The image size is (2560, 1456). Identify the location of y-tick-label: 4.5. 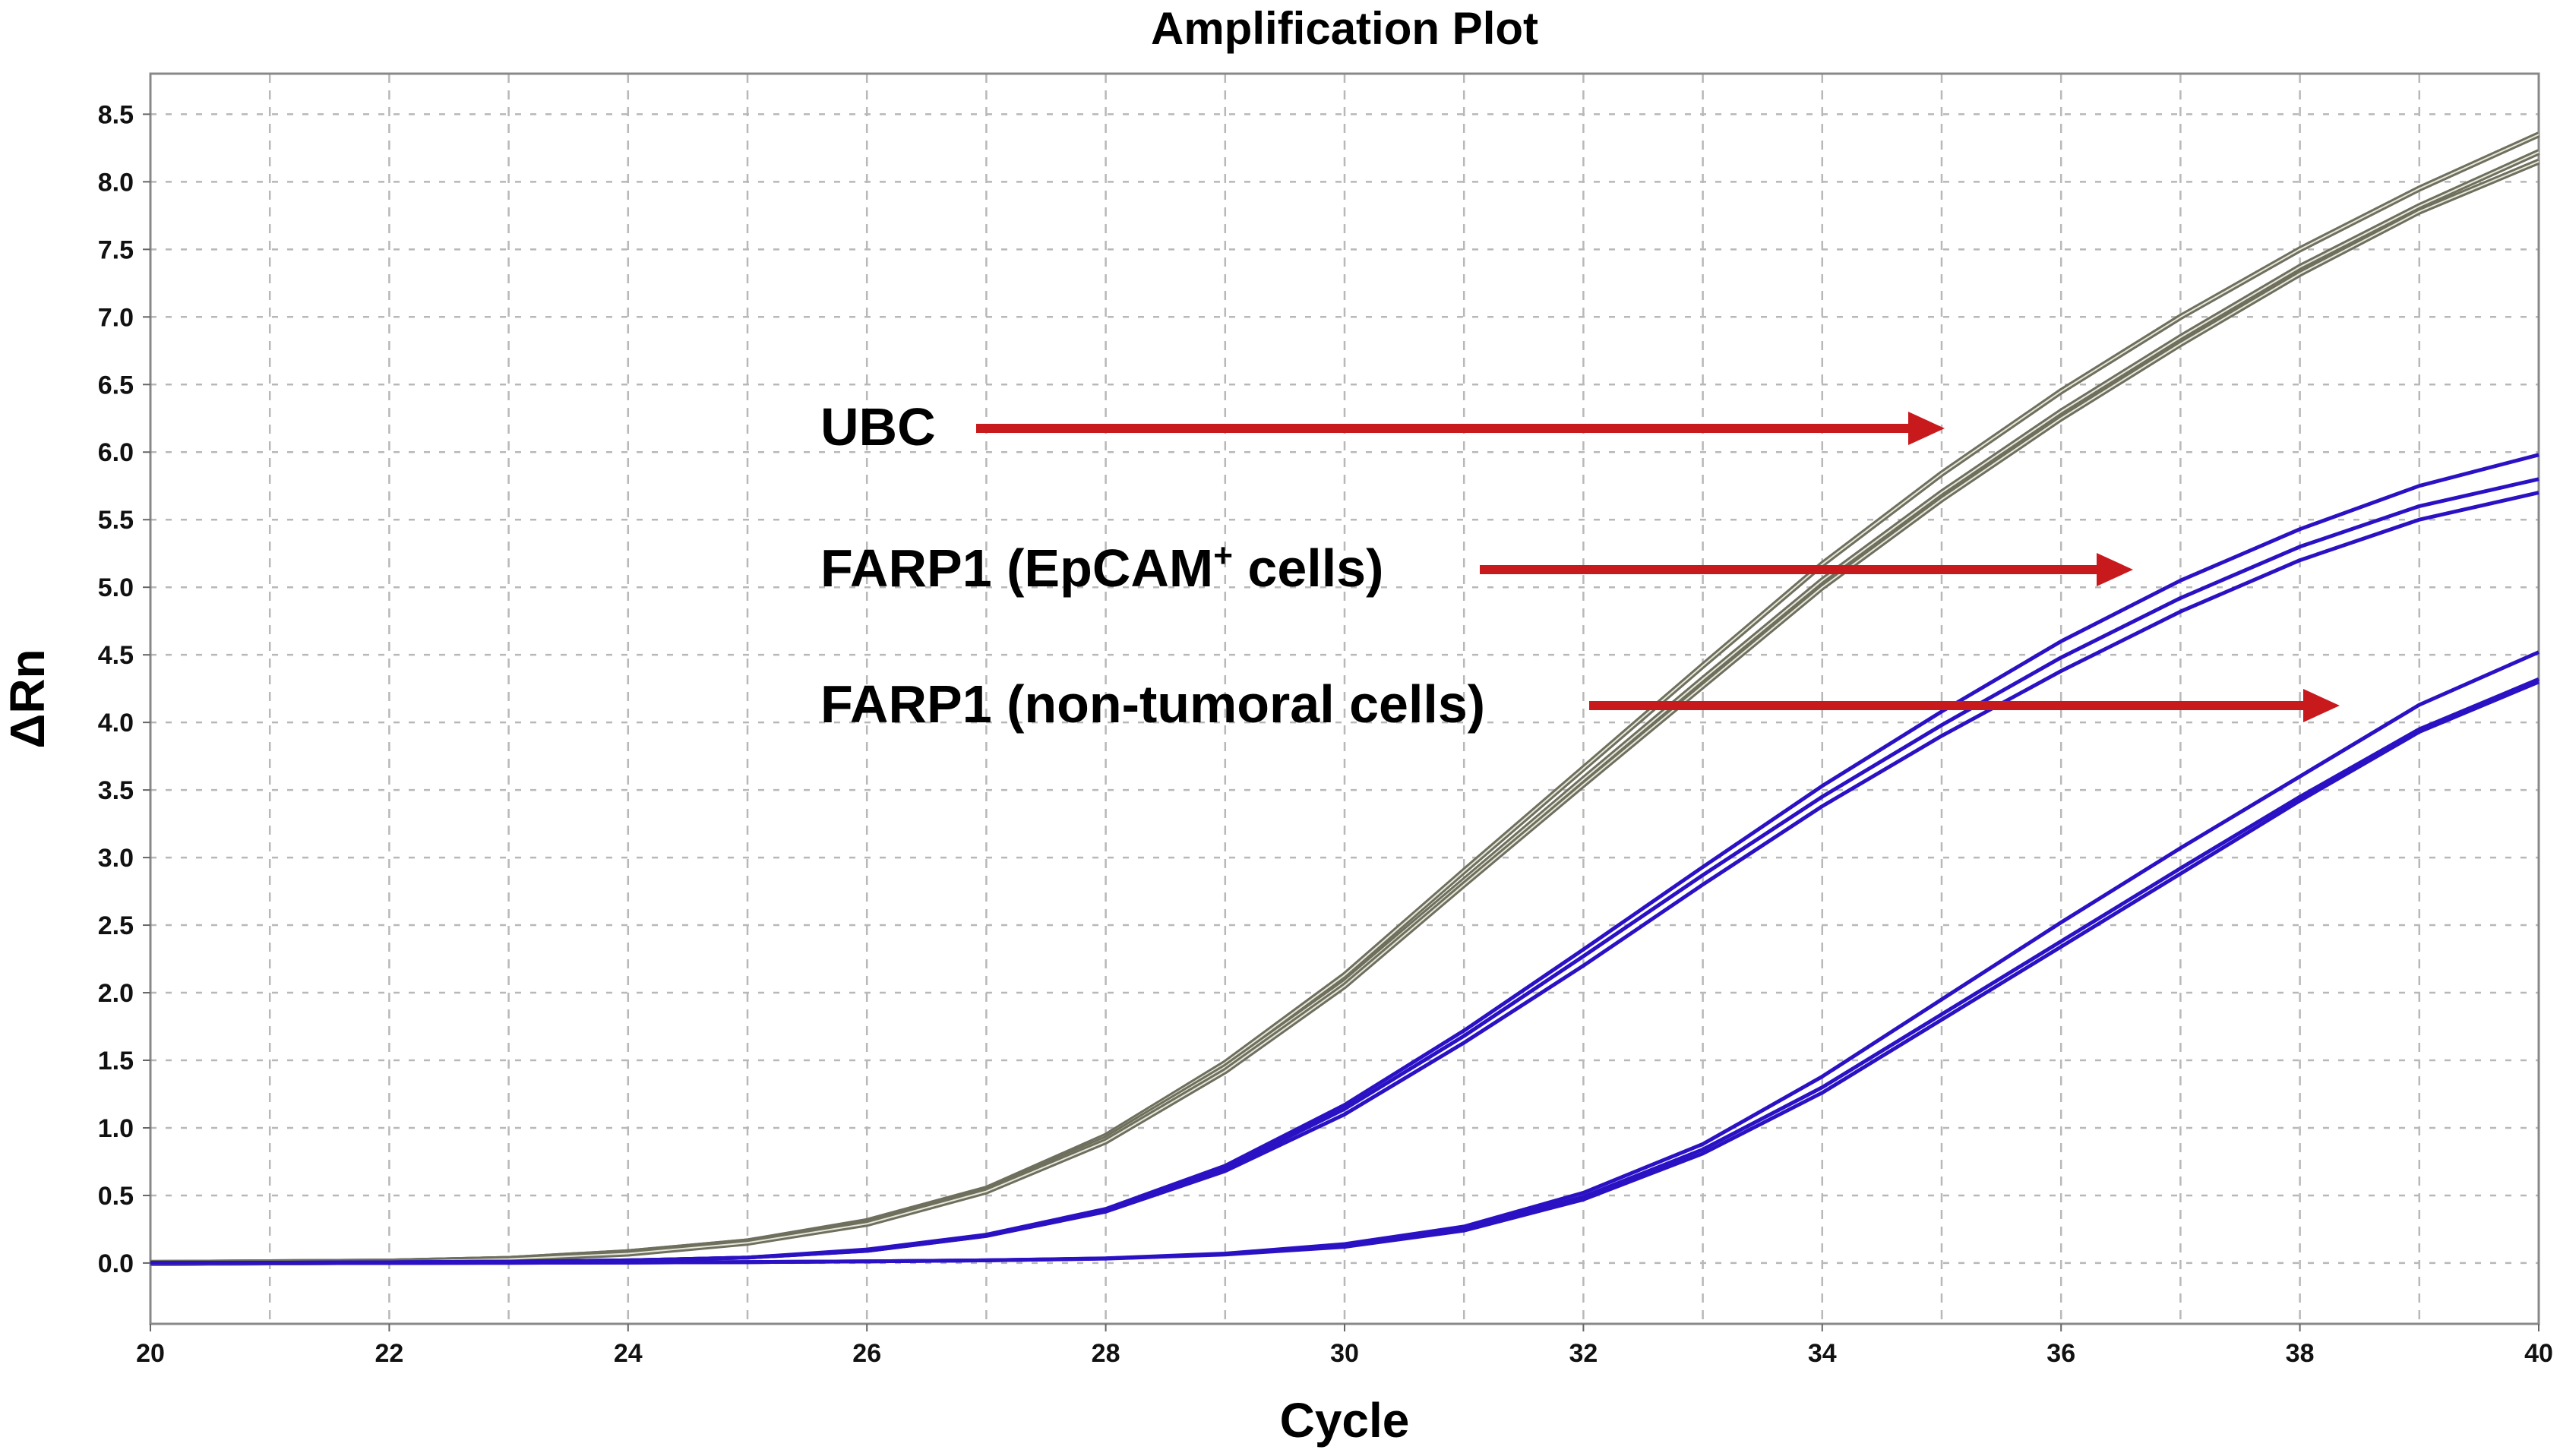
(116, 655).